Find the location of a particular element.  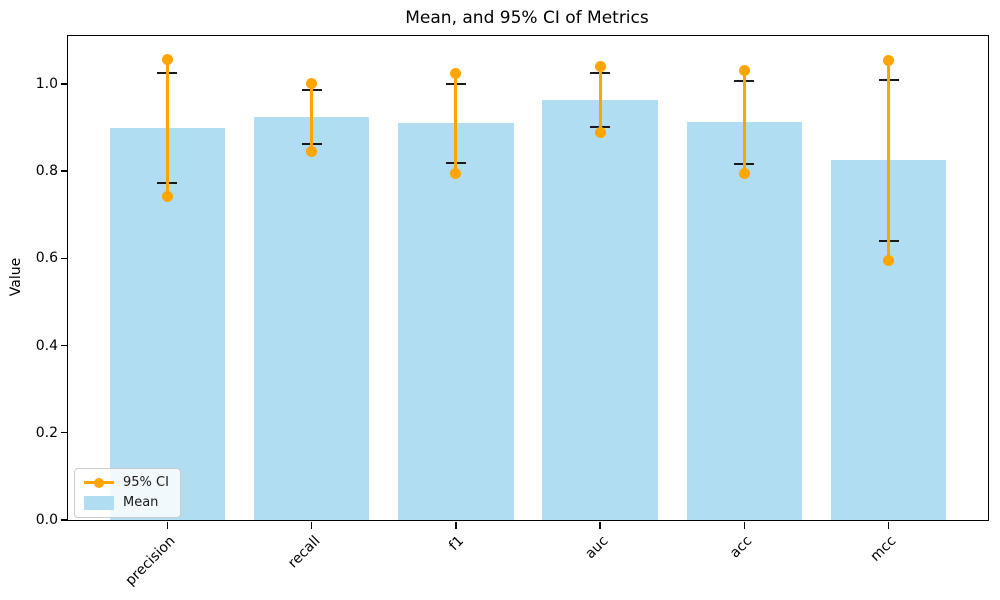

legend: 95% CI Mean is located at coordinates (127, 493).